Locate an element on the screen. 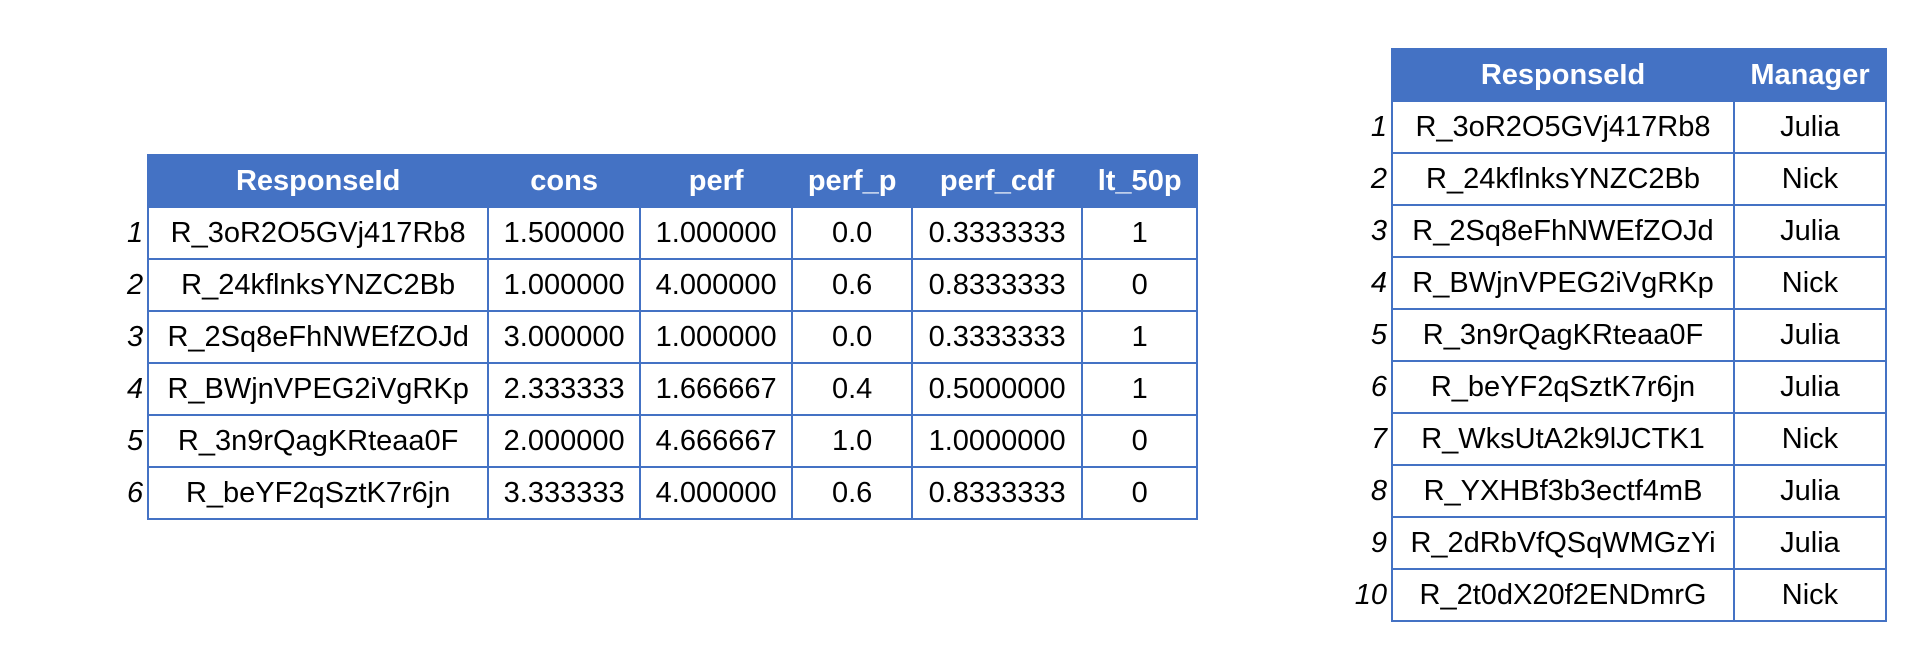 Image resolution: width=1920 pixels, height=672 pixels. table-row: 4 R_BWjnVPEG2iVgRKp Nick is located at coordinates (1620, 283).